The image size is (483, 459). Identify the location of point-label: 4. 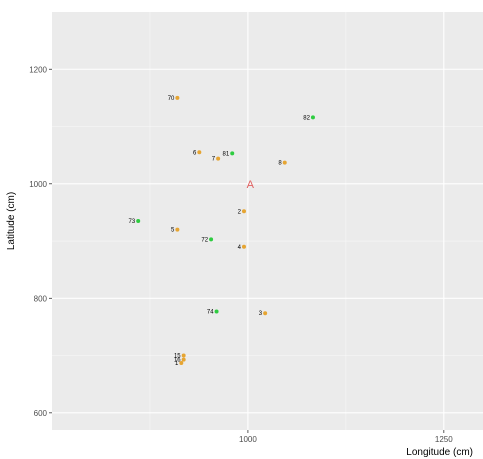
(240, 248).